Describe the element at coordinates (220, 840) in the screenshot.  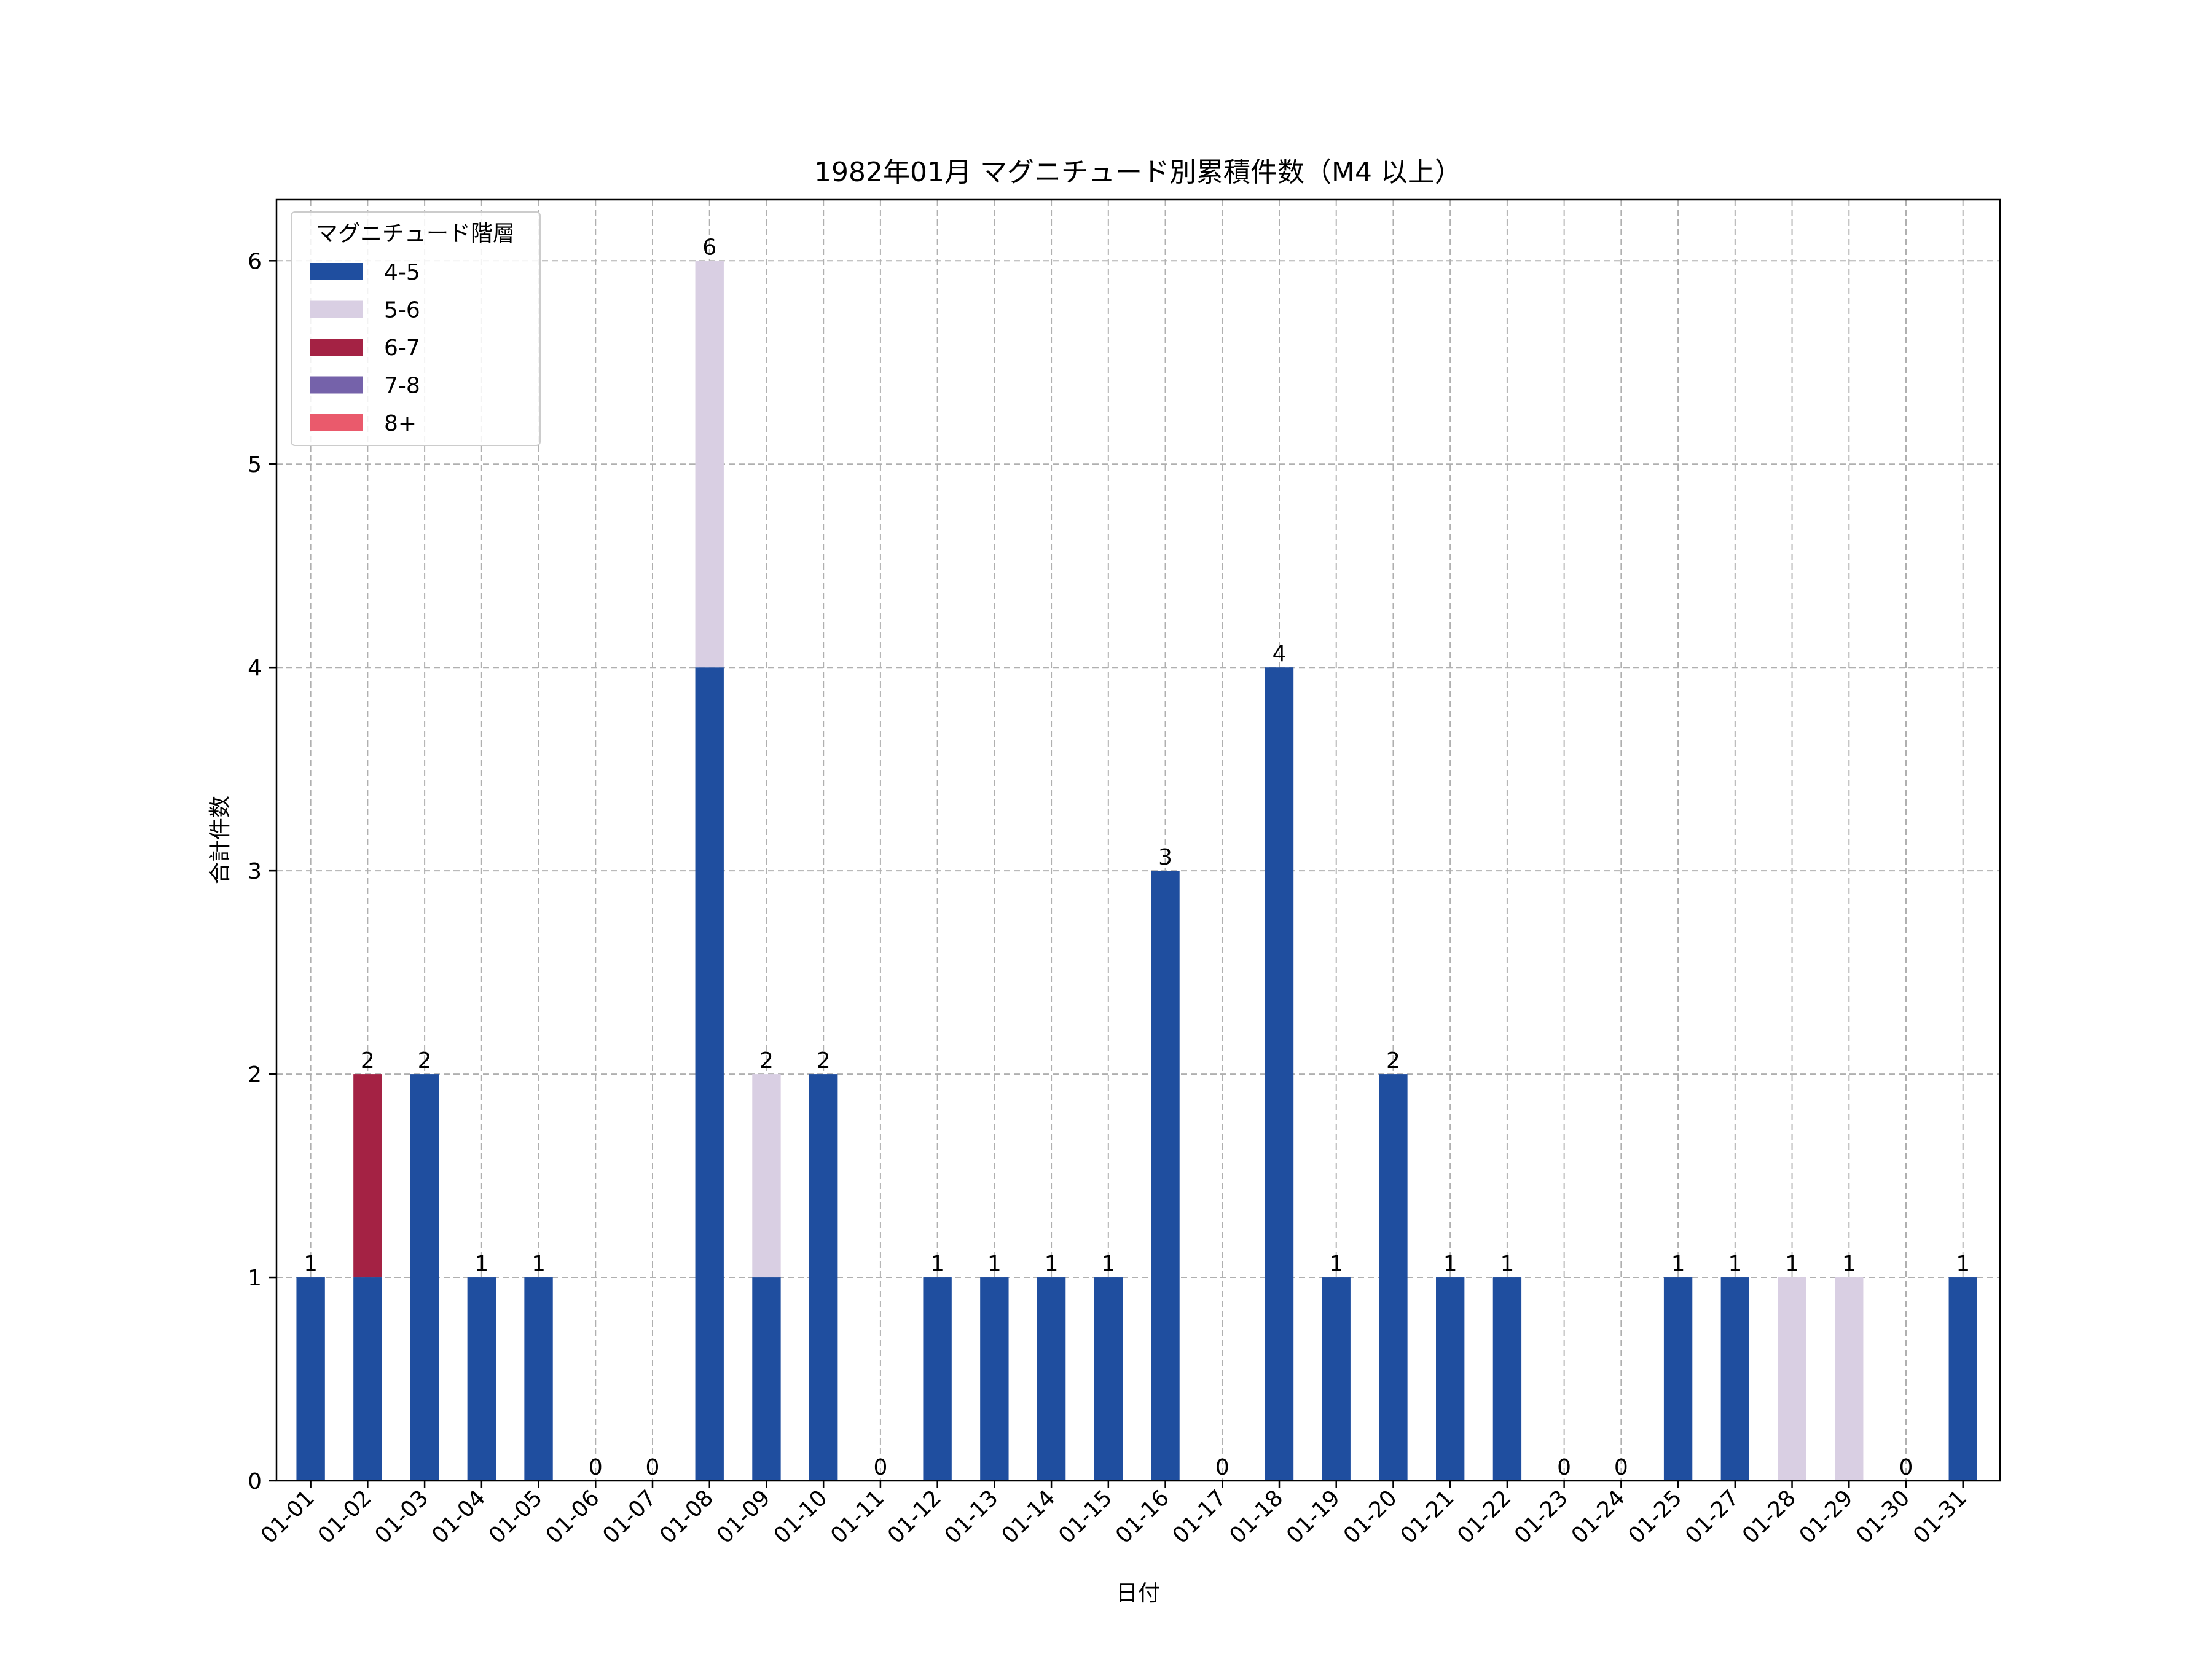
I see `y-axis-label: 合計件数` at that location.